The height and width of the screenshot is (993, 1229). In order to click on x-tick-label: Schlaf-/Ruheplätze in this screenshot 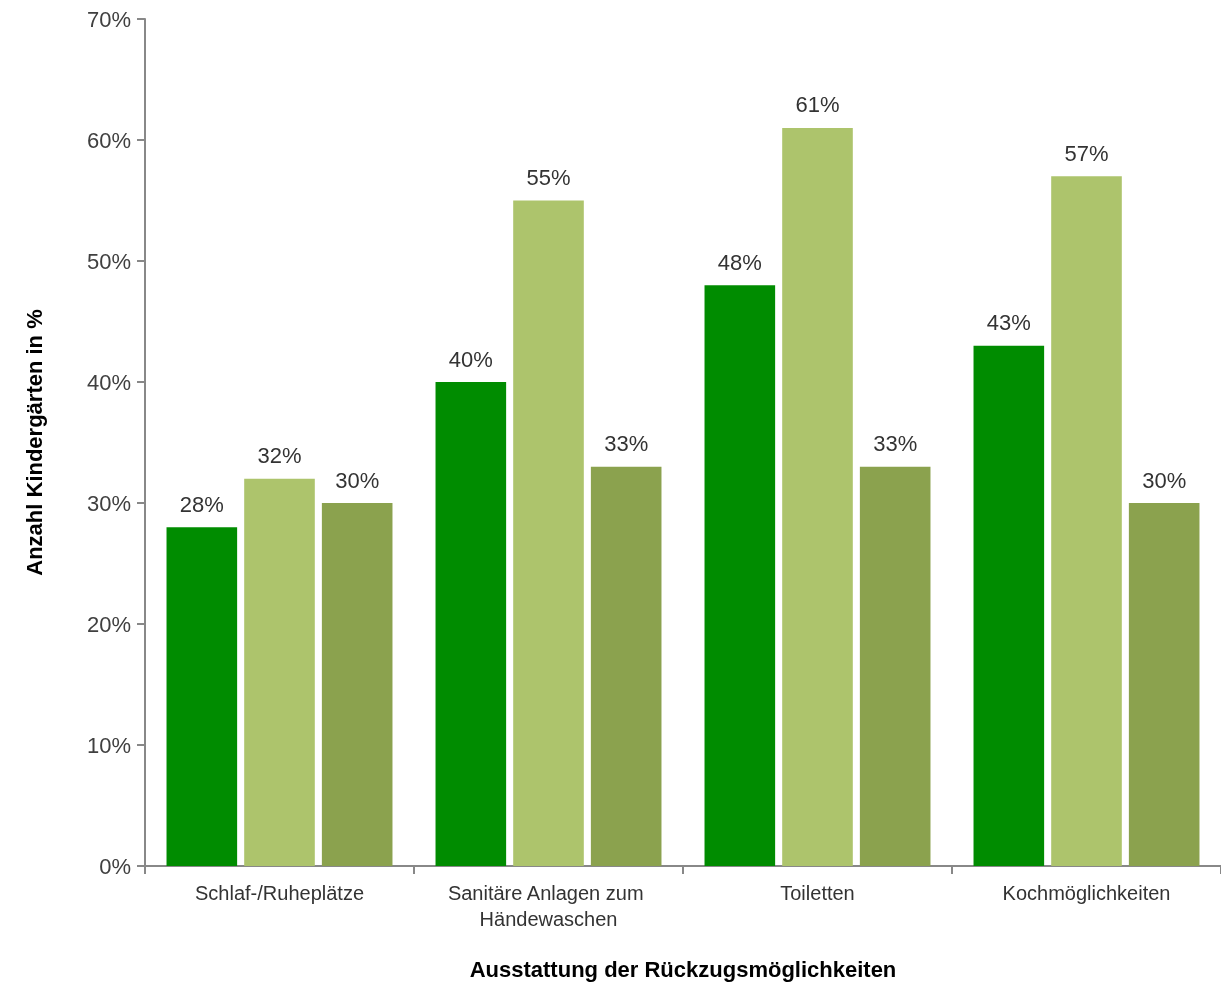, I will do `click(279, 893)`.